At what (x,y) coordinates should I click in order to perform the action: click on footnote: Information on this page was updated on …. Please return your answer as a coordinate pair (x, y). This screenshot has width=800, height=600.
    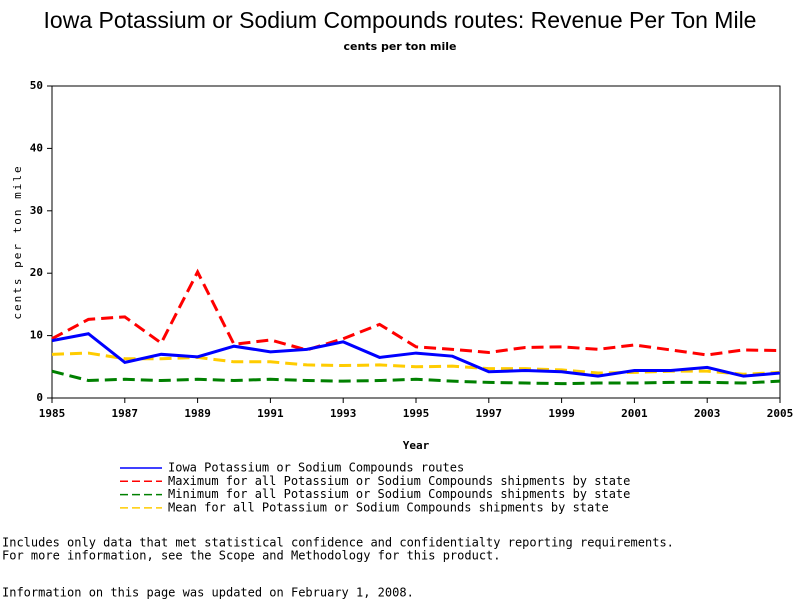
    Looking at the image, I should click on (208, 593).